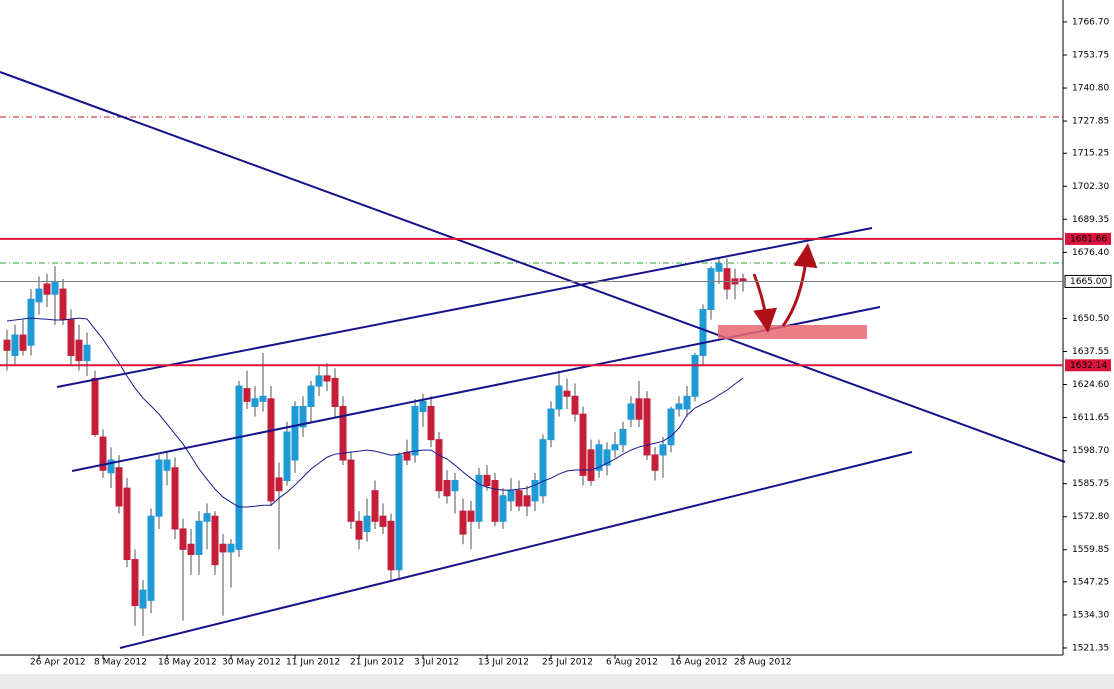 This screenshot has width=1114, height=689. I want to click on price-level-label: 1632.14, so click(1088, 366).